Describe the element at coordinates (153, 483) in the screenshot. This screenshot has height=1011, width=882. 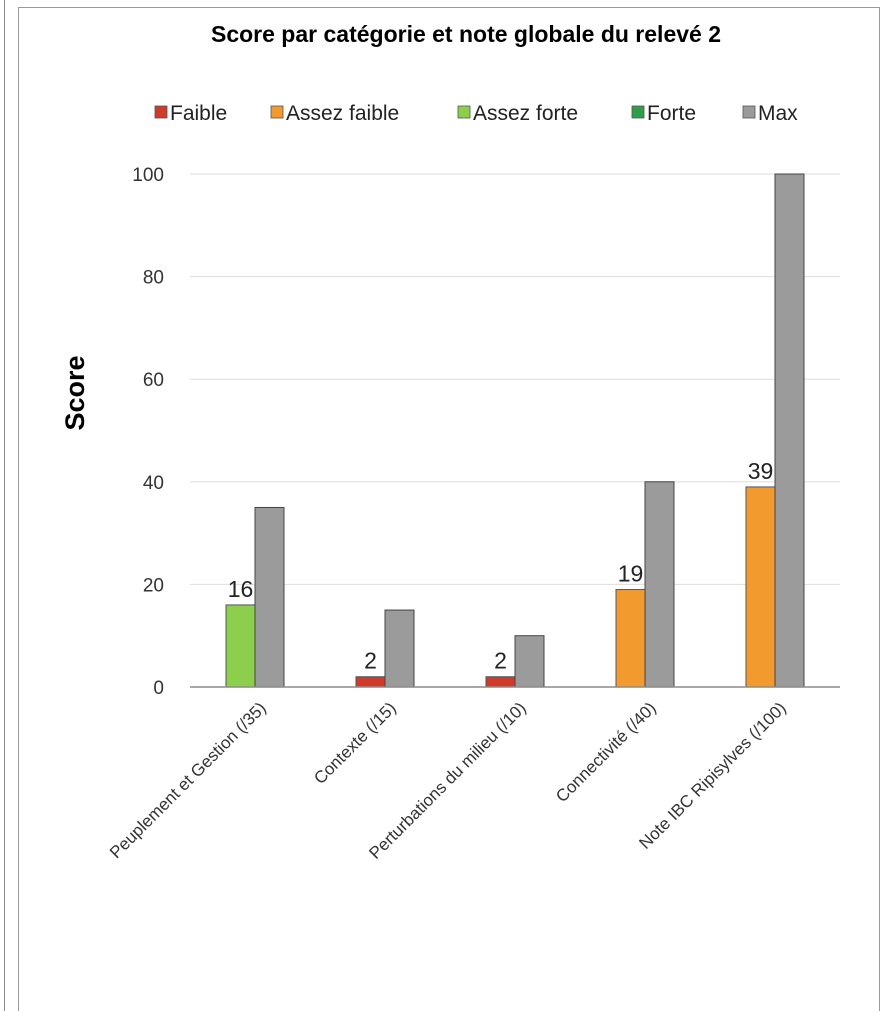
I see `y-tick-label: 40` at that location.